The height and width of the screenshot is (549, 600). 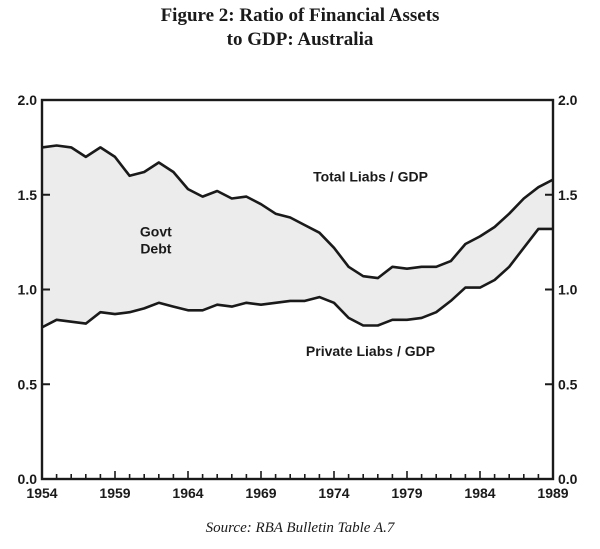 What do you see at coordinates (156, 231) in the screenshot?
I see `chart-annotation: Govt` at bounding box center [156, 231].